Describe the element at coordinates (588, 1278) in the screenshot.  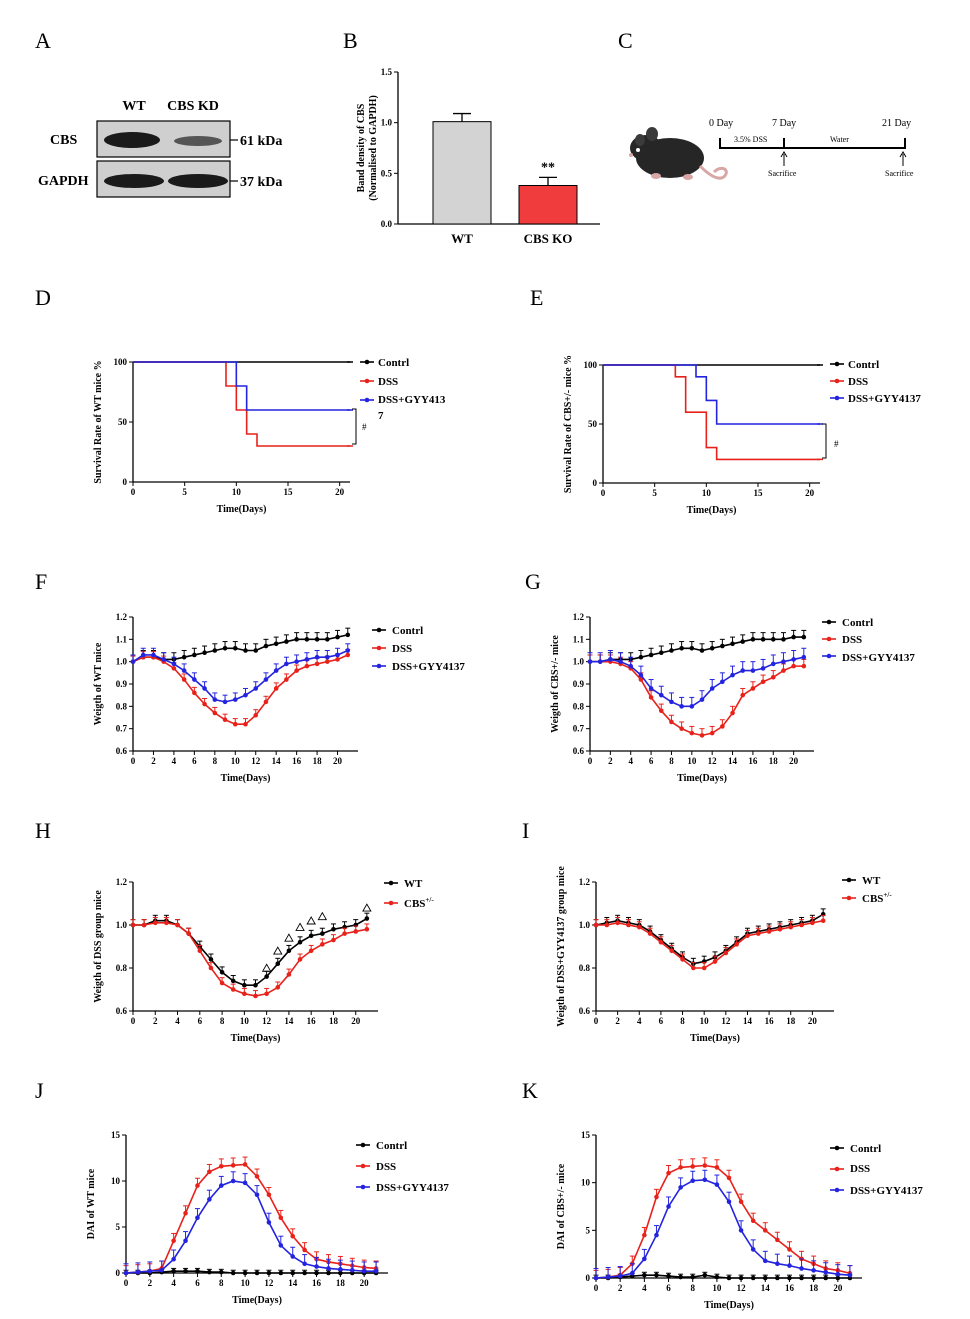
I see `y-tick-label: 0` at that location.